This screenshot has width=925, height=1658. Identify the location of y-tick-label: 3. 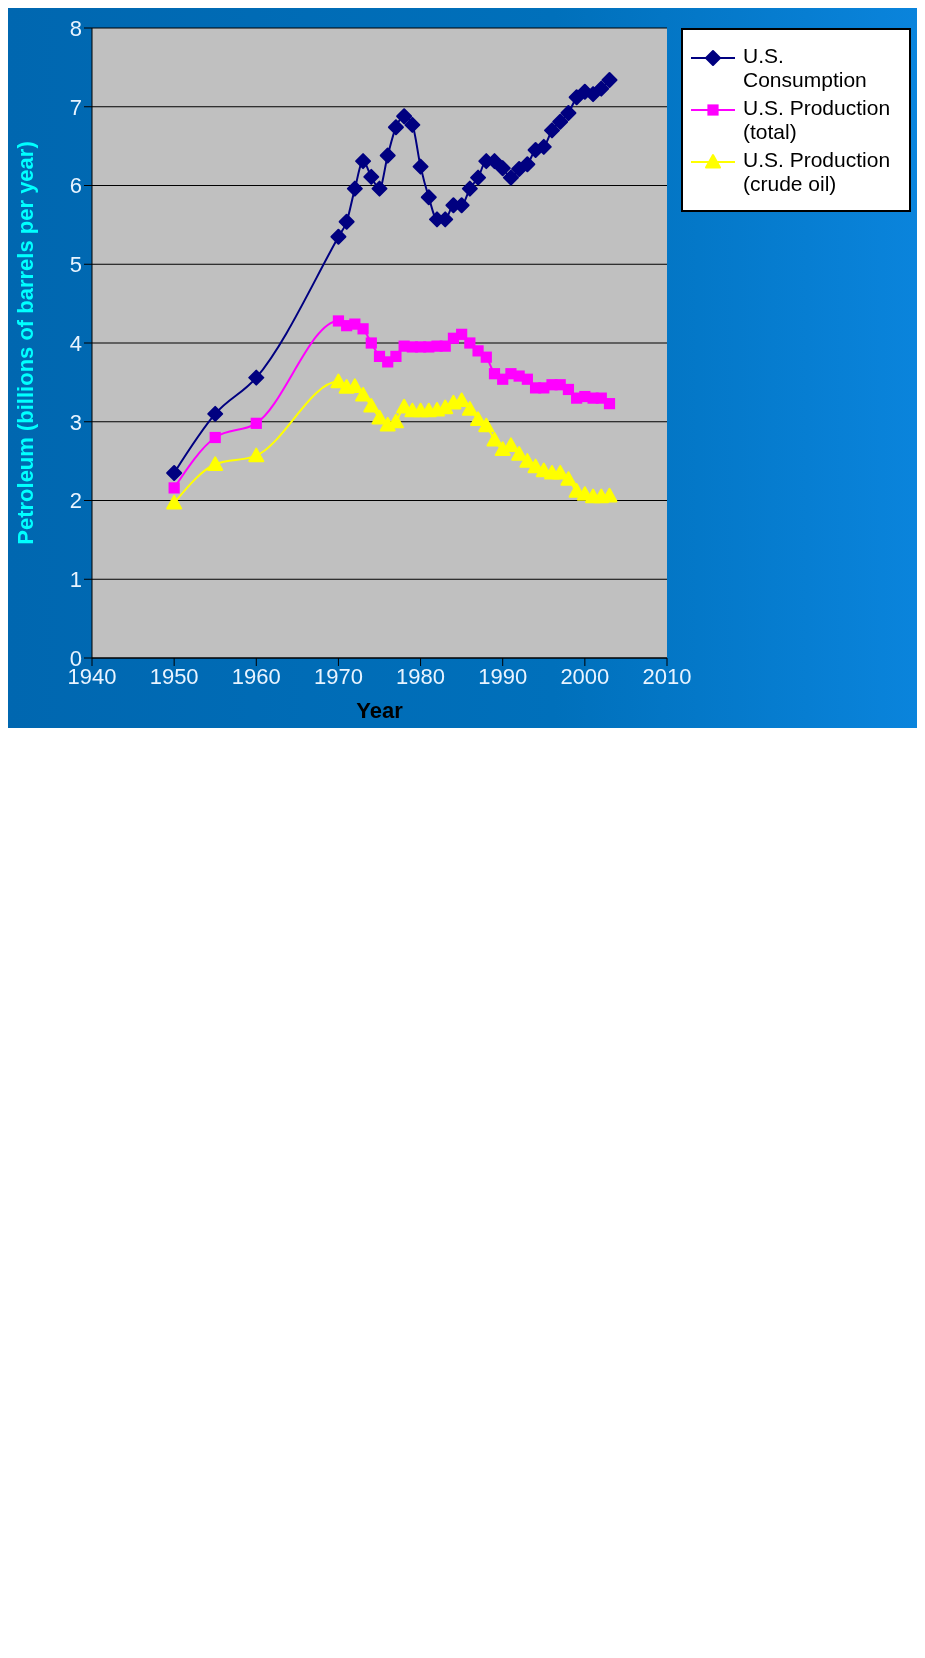
(75, 422).